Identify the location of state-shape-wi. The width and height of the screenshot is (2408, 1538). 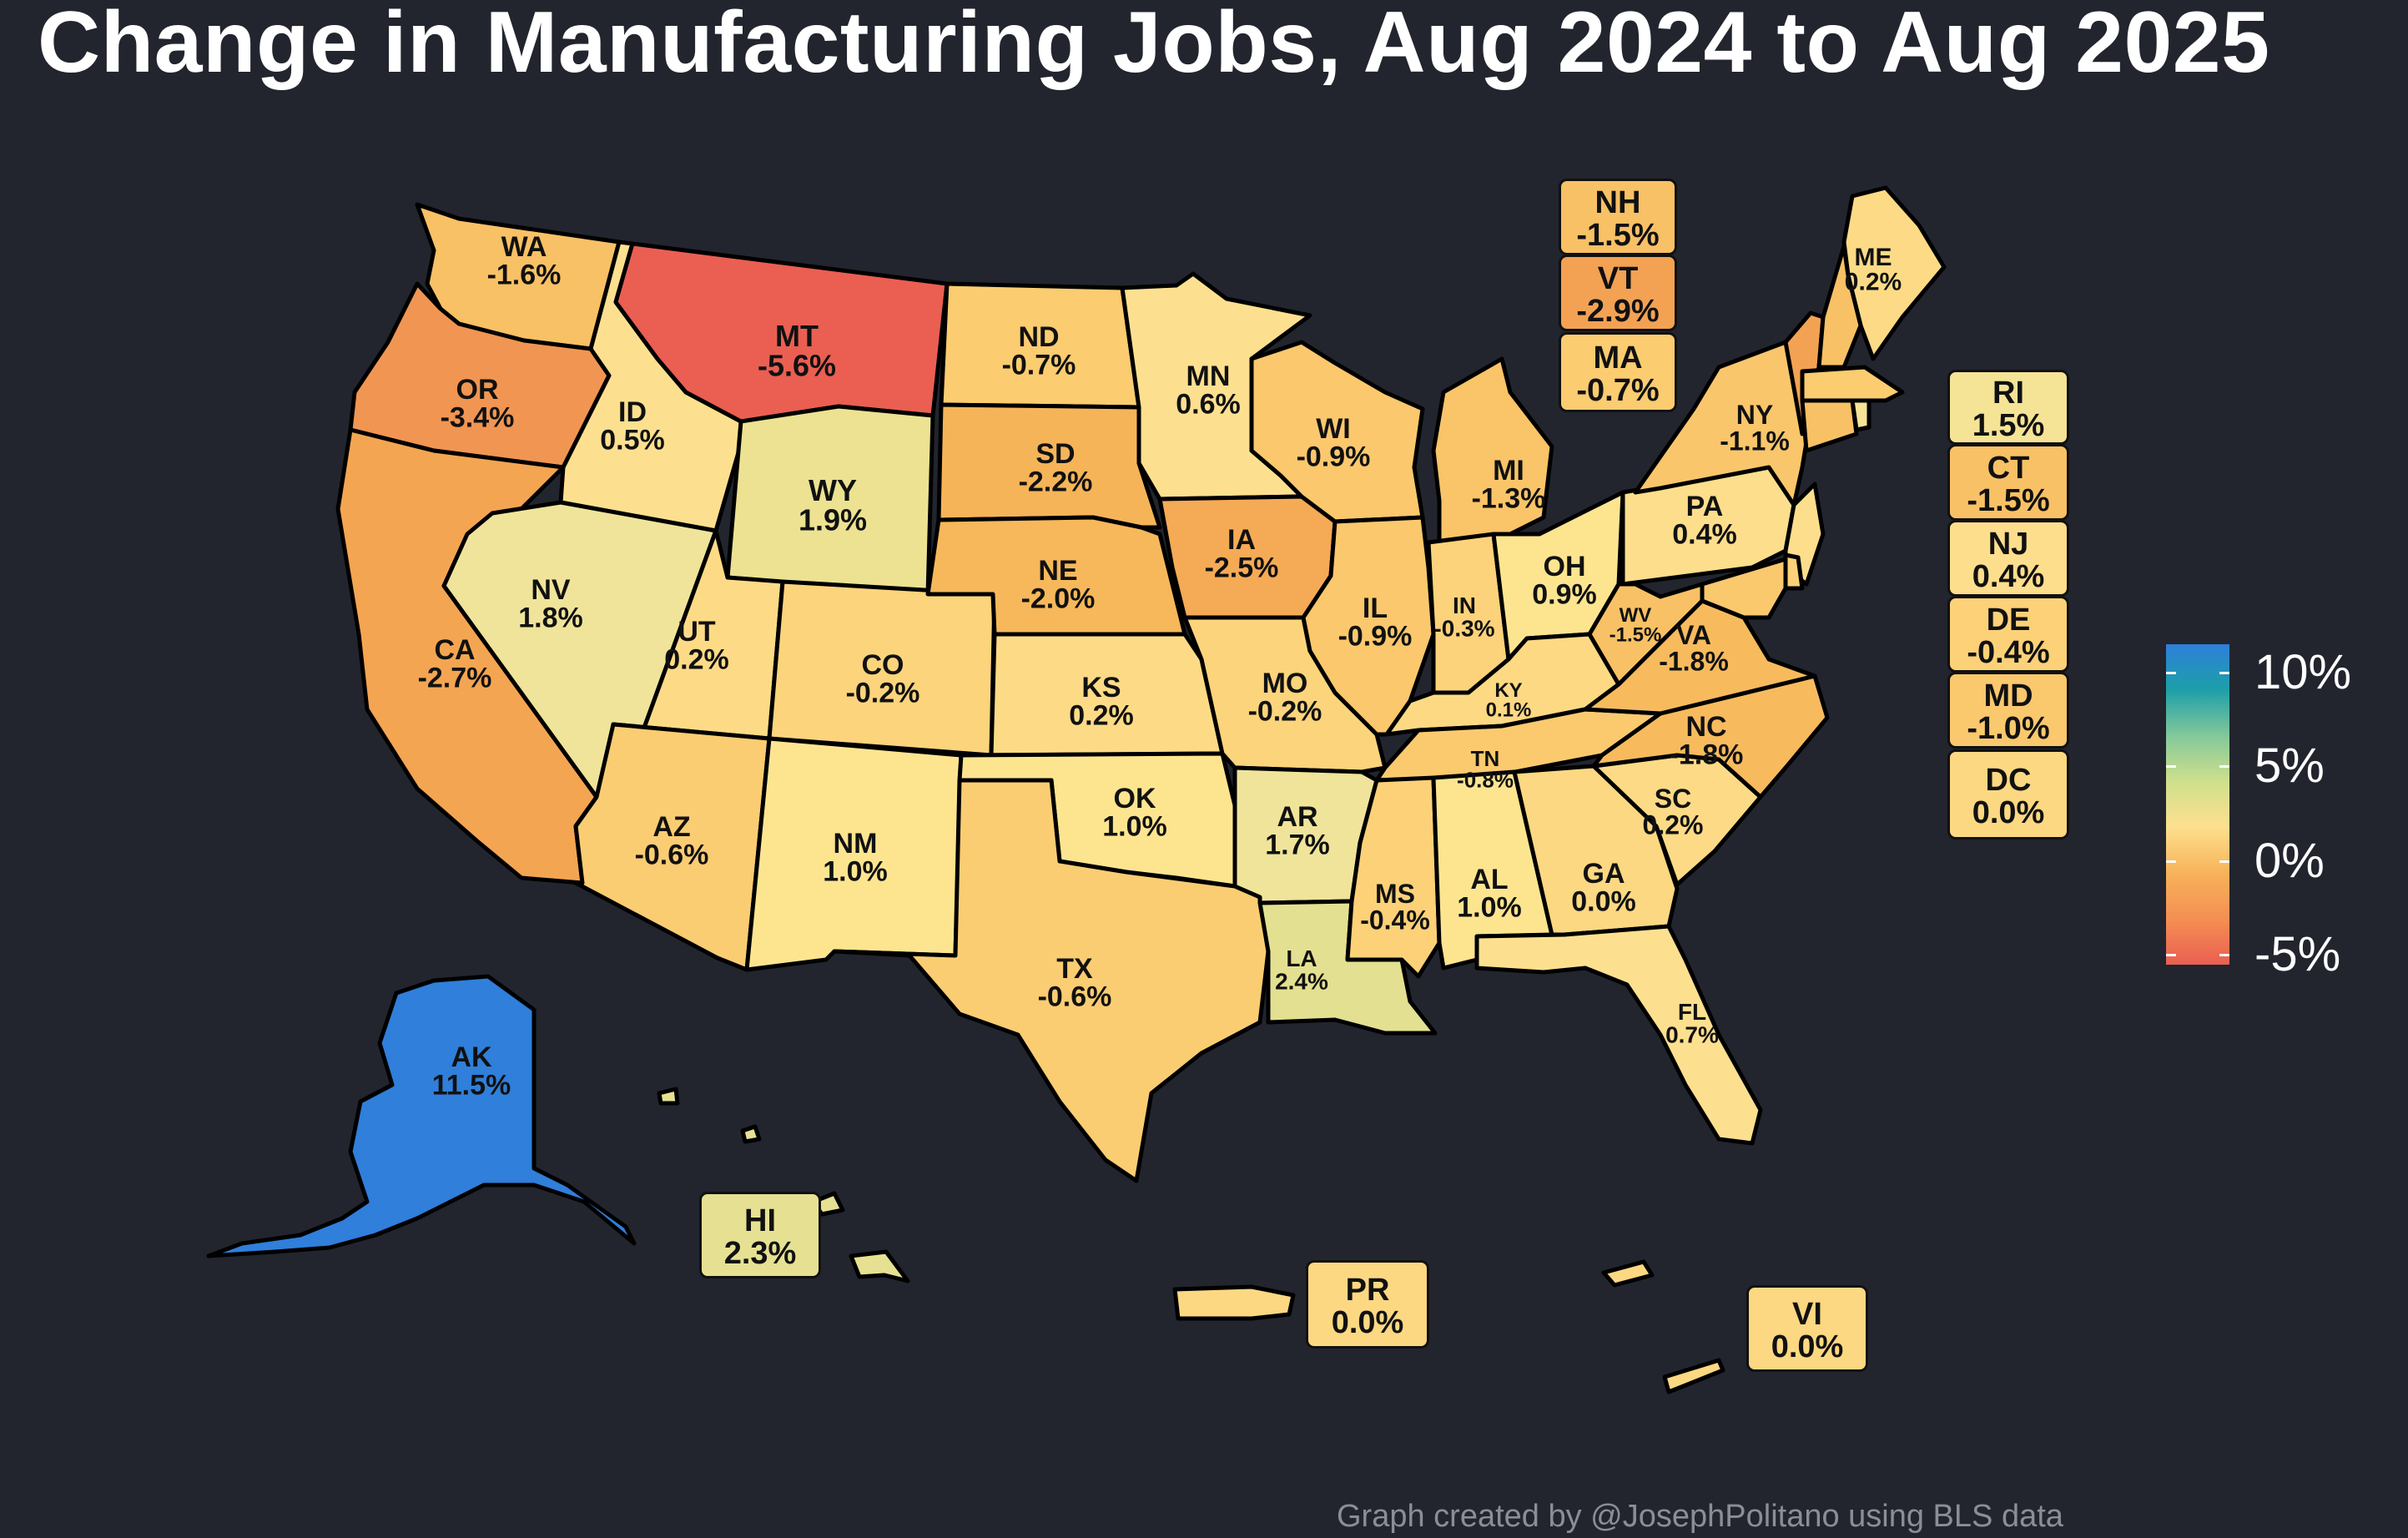
(1337, 432).